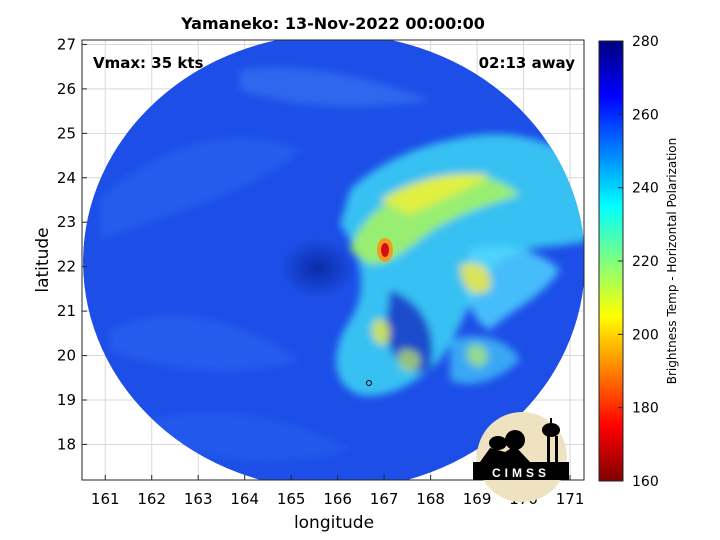 This screenshot has height=540, width=720. Describe the element at coordinates (645, 262) in the screenshot. I see `colorbar-tick-label-3: 220` at that location.